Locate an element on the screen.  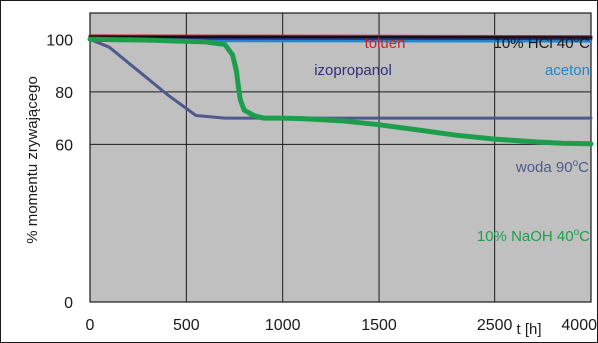
series-label-aceton: aceton is located at coordinates (567, 70).